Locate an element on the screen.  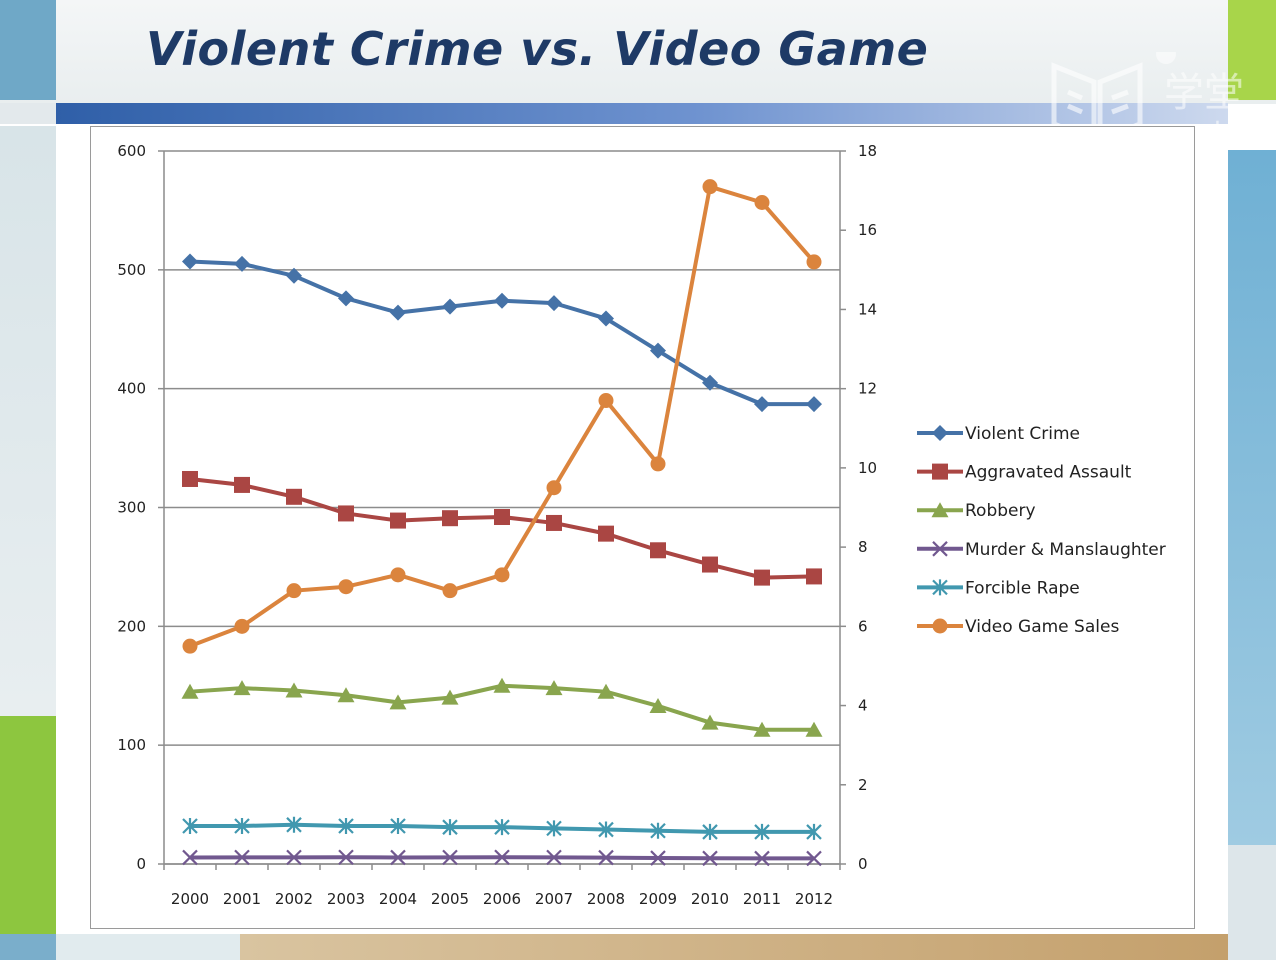
legend-item-forcible-rape: Forcible Rape is located at coordinates (998, 588).